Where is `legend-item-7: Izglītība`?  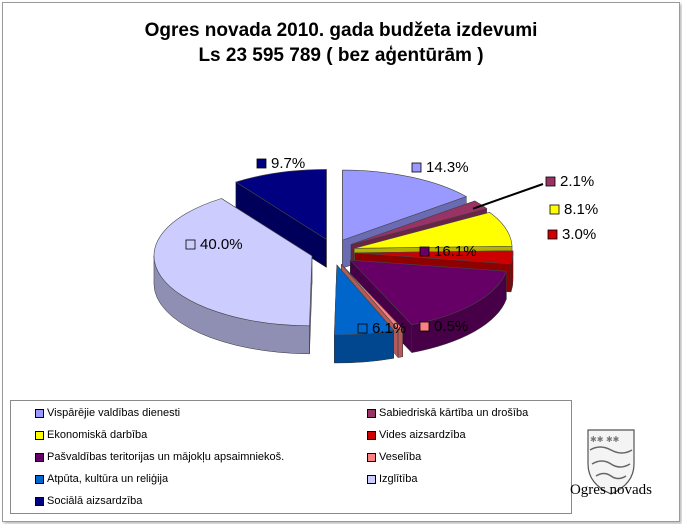
legend-item-7: Izglītība is located at coordinates (392, 479).